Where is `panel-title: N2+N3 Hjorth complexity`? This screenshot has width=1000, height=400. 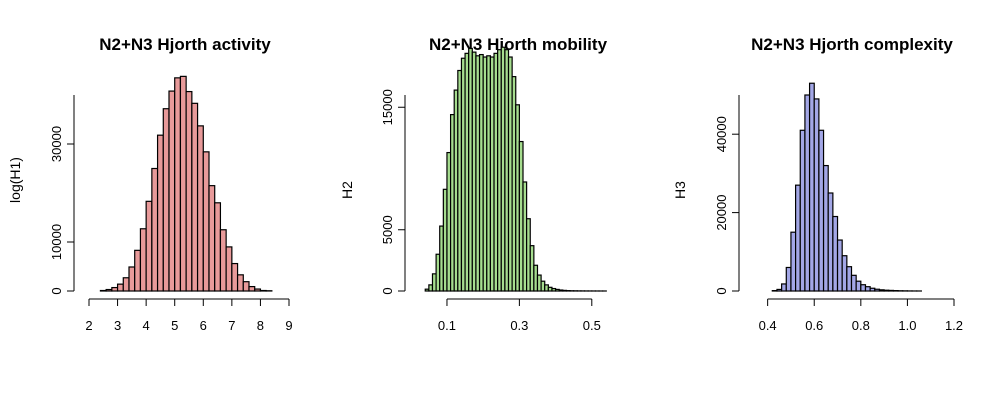
panel-title: N2+N3 Hjorth complexity is located at coordinates (852, 44).